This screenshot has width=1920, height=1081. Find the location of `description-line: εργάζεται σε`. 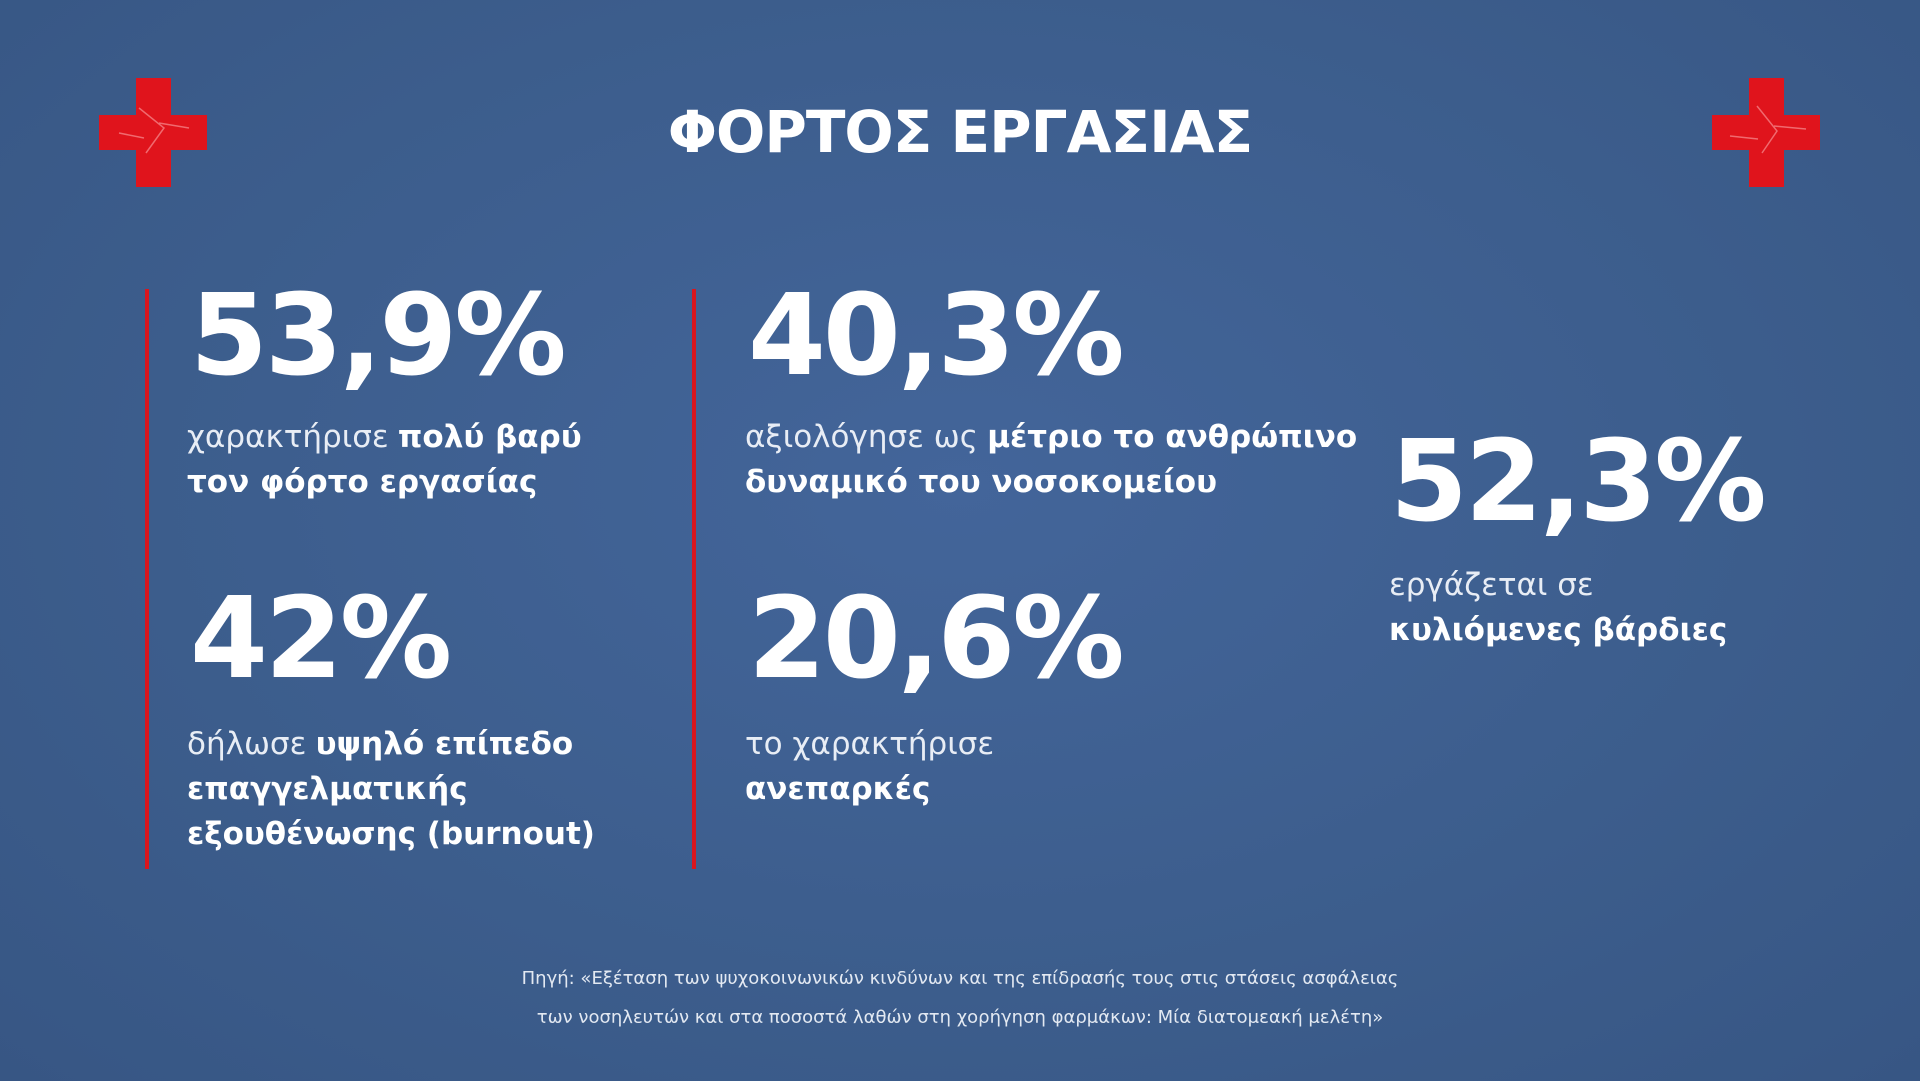

description-line: εργάζεται σε is located at coordinates (1558, 585).